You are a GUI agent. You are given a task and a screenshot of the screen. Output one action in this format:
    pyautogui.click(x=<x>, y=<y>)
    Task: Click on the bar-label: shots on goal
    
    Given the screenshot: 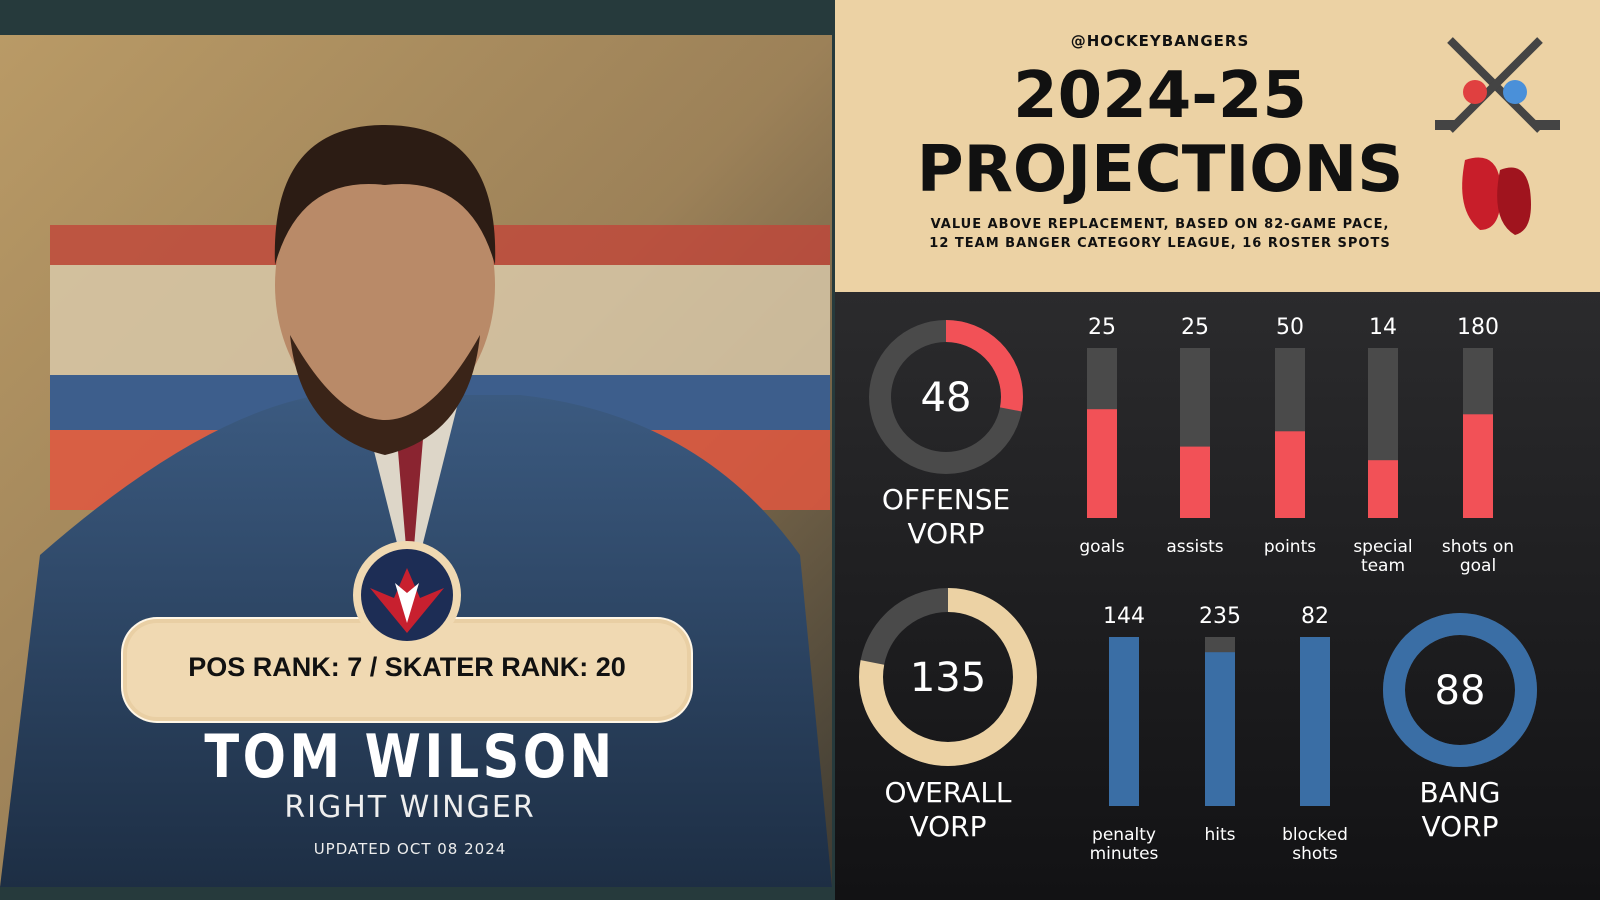 What is the action you would take?
    pyautogui.click(x=1478, y=556)
    